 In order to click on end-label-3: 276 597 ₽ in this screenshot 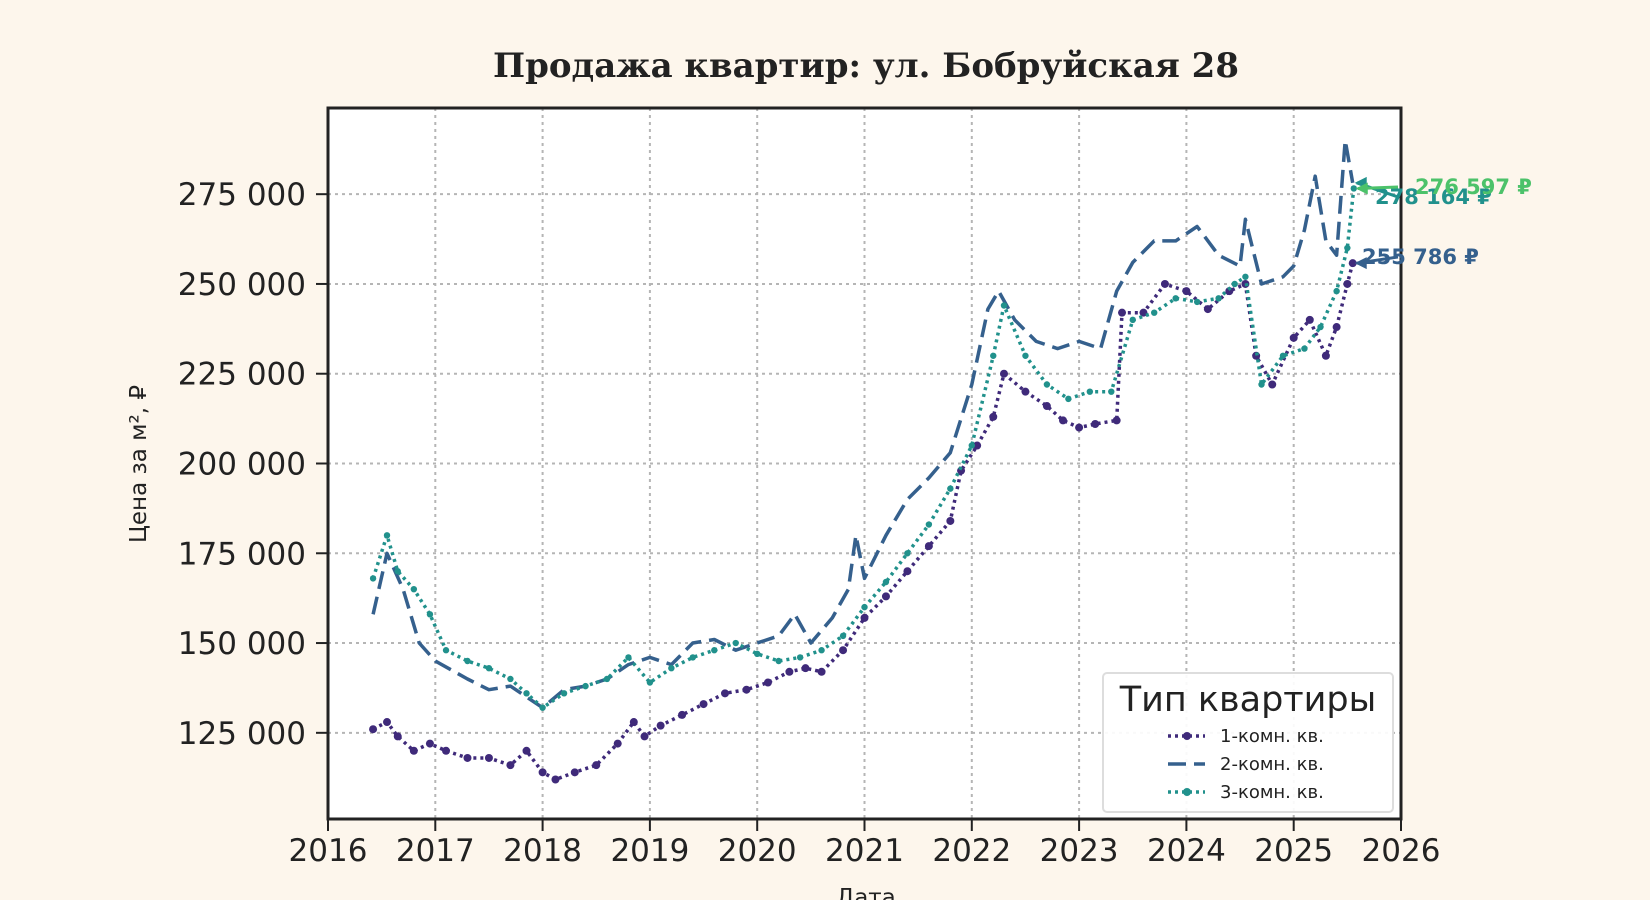, I will do `click(1473, 187)`.